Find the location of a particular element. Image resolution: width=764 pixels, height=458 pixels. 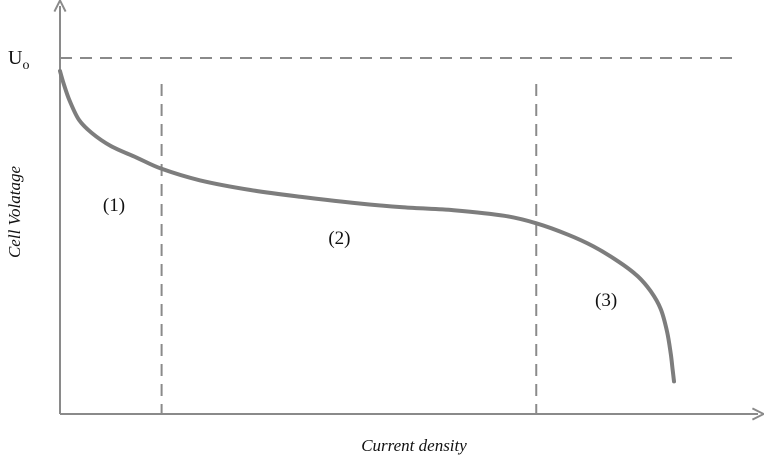

region-label-3: (3) is located at coordinates (606, 300).